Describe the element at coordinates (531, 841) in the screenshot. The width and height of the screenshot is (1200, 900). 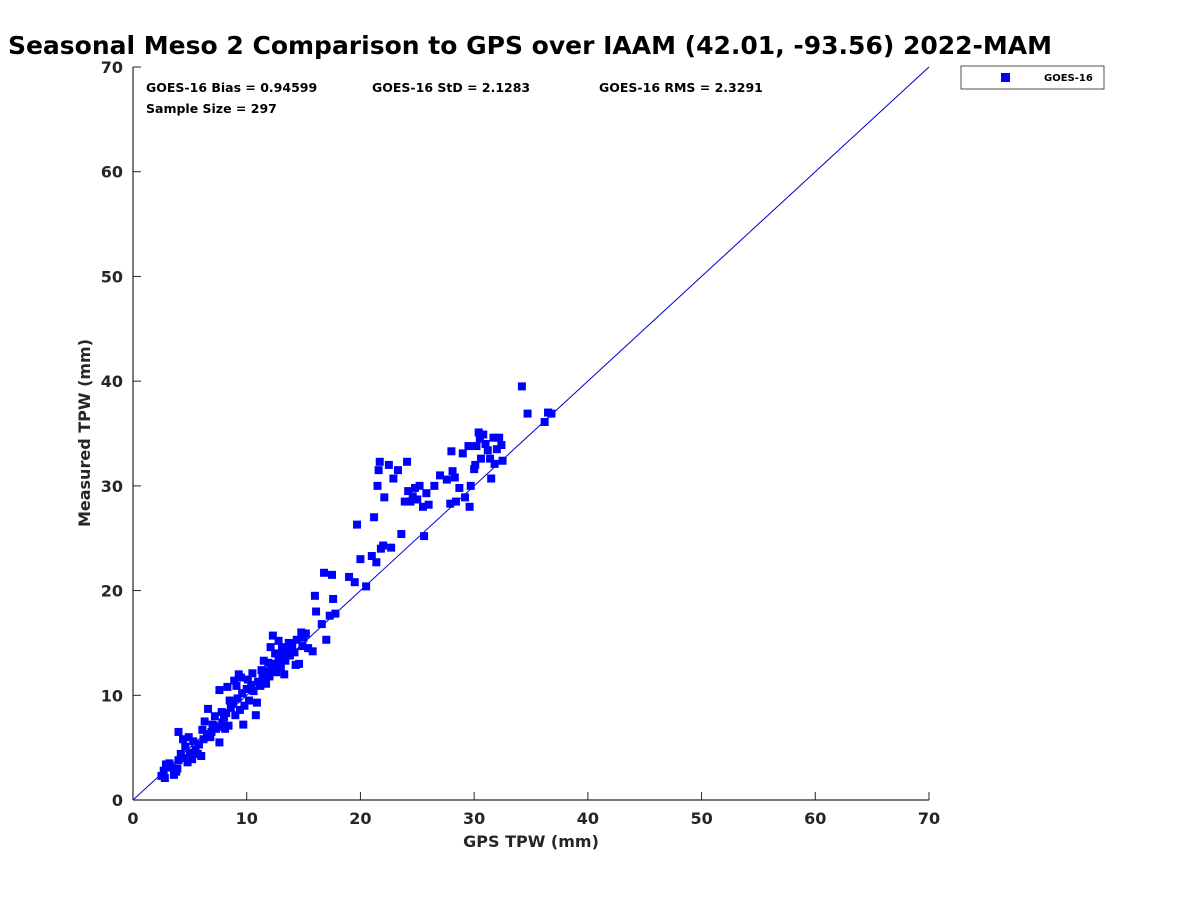
I see `x-axis-label: GPS TPW (mm)` at that location.